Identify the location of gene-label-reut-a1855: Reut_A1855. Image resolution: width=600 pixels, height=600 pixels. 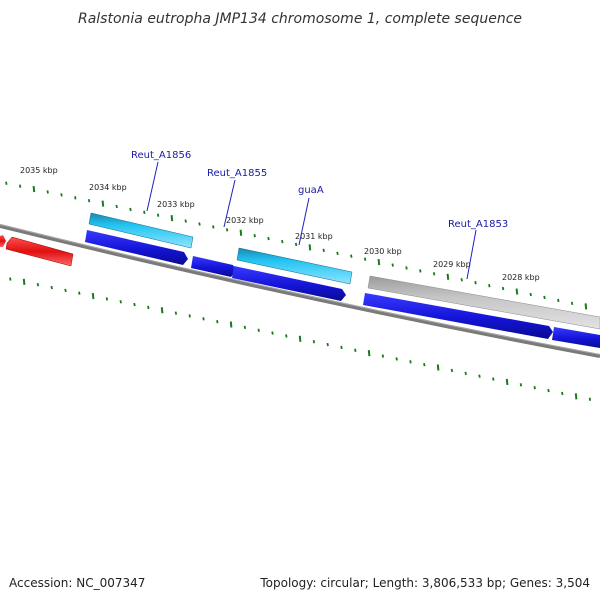
(237, 173).